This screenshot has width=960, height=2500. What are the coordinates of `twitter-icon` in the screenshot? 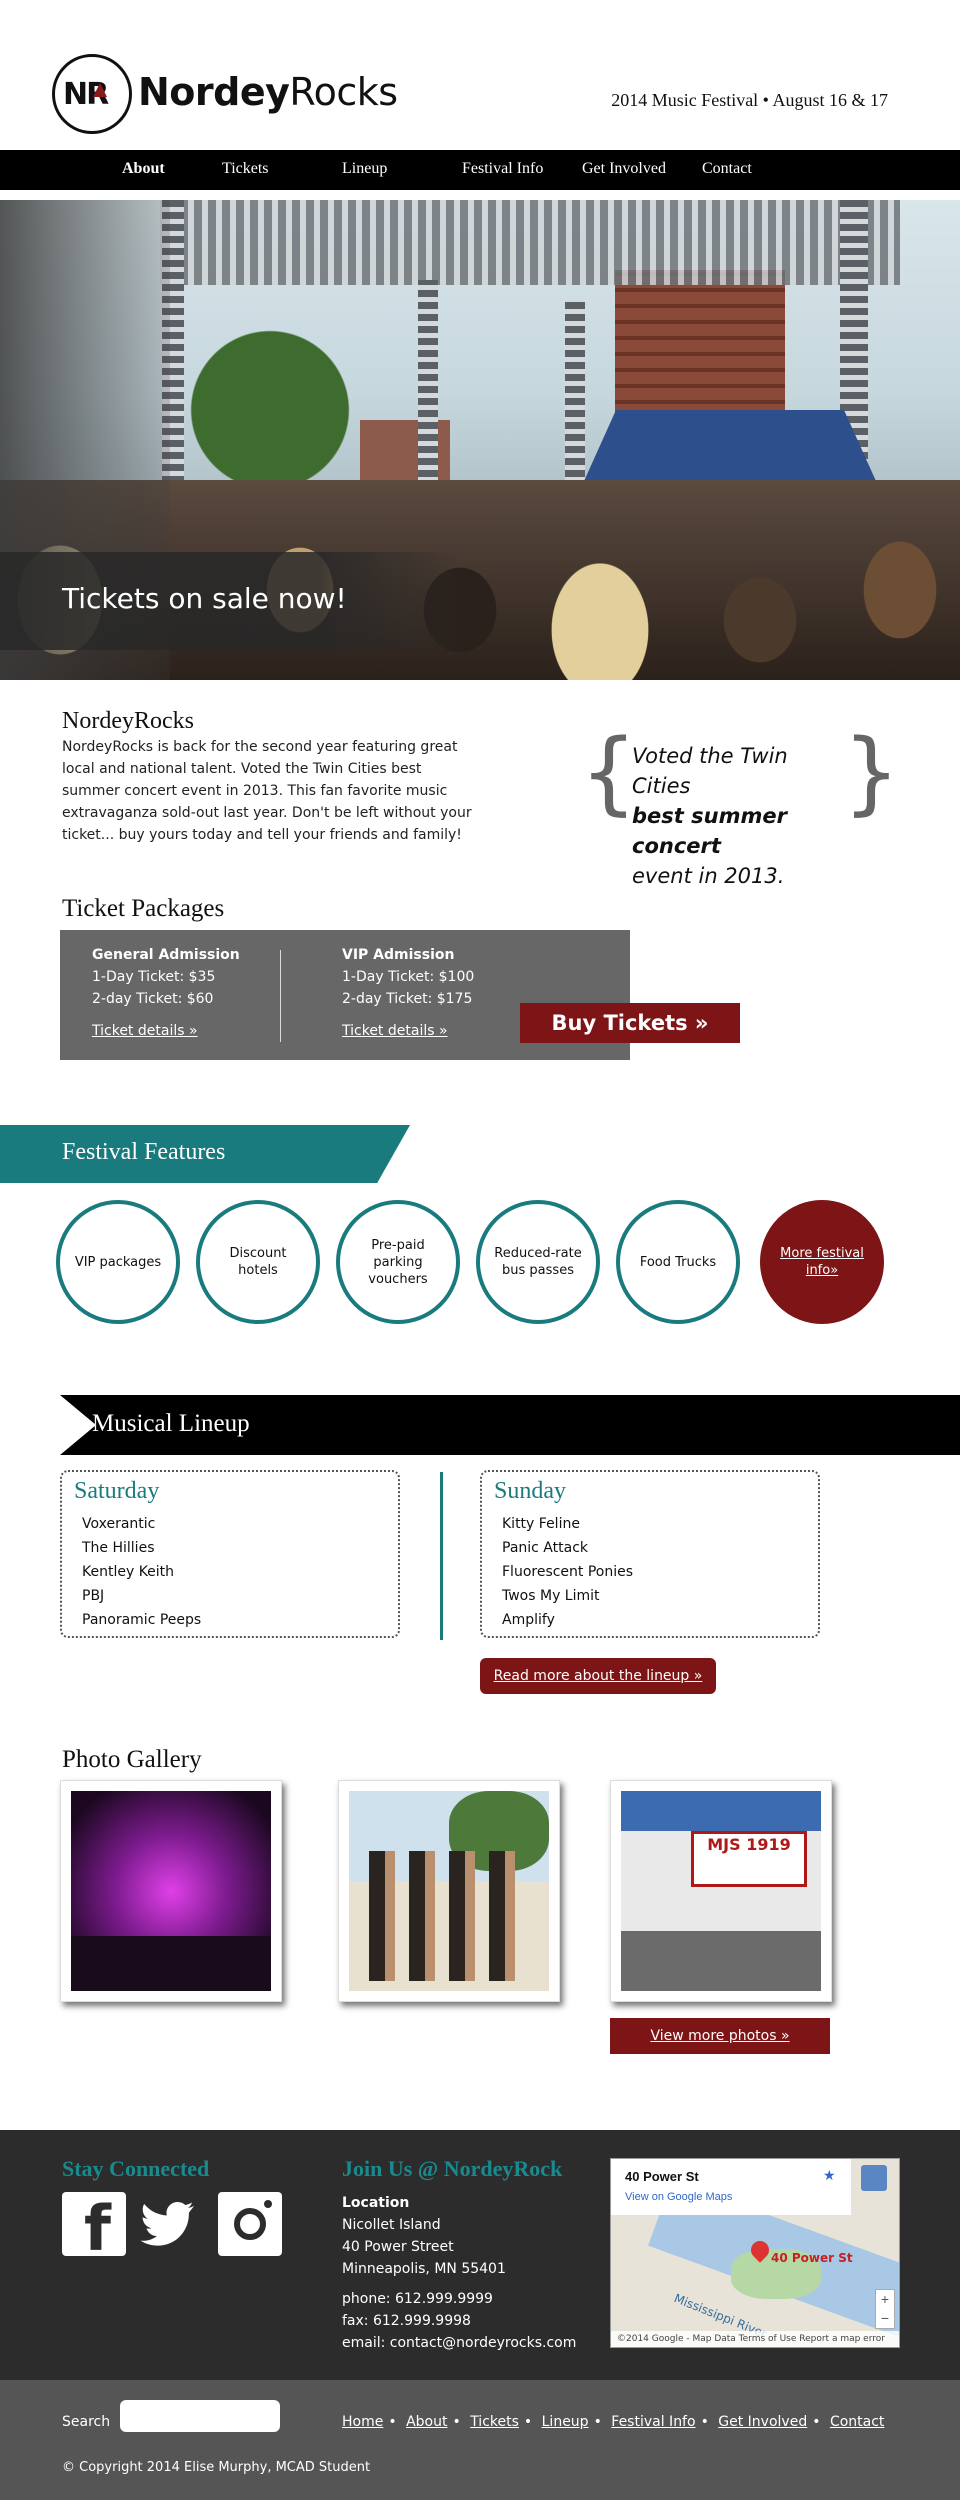 It's located at (168, 2224).